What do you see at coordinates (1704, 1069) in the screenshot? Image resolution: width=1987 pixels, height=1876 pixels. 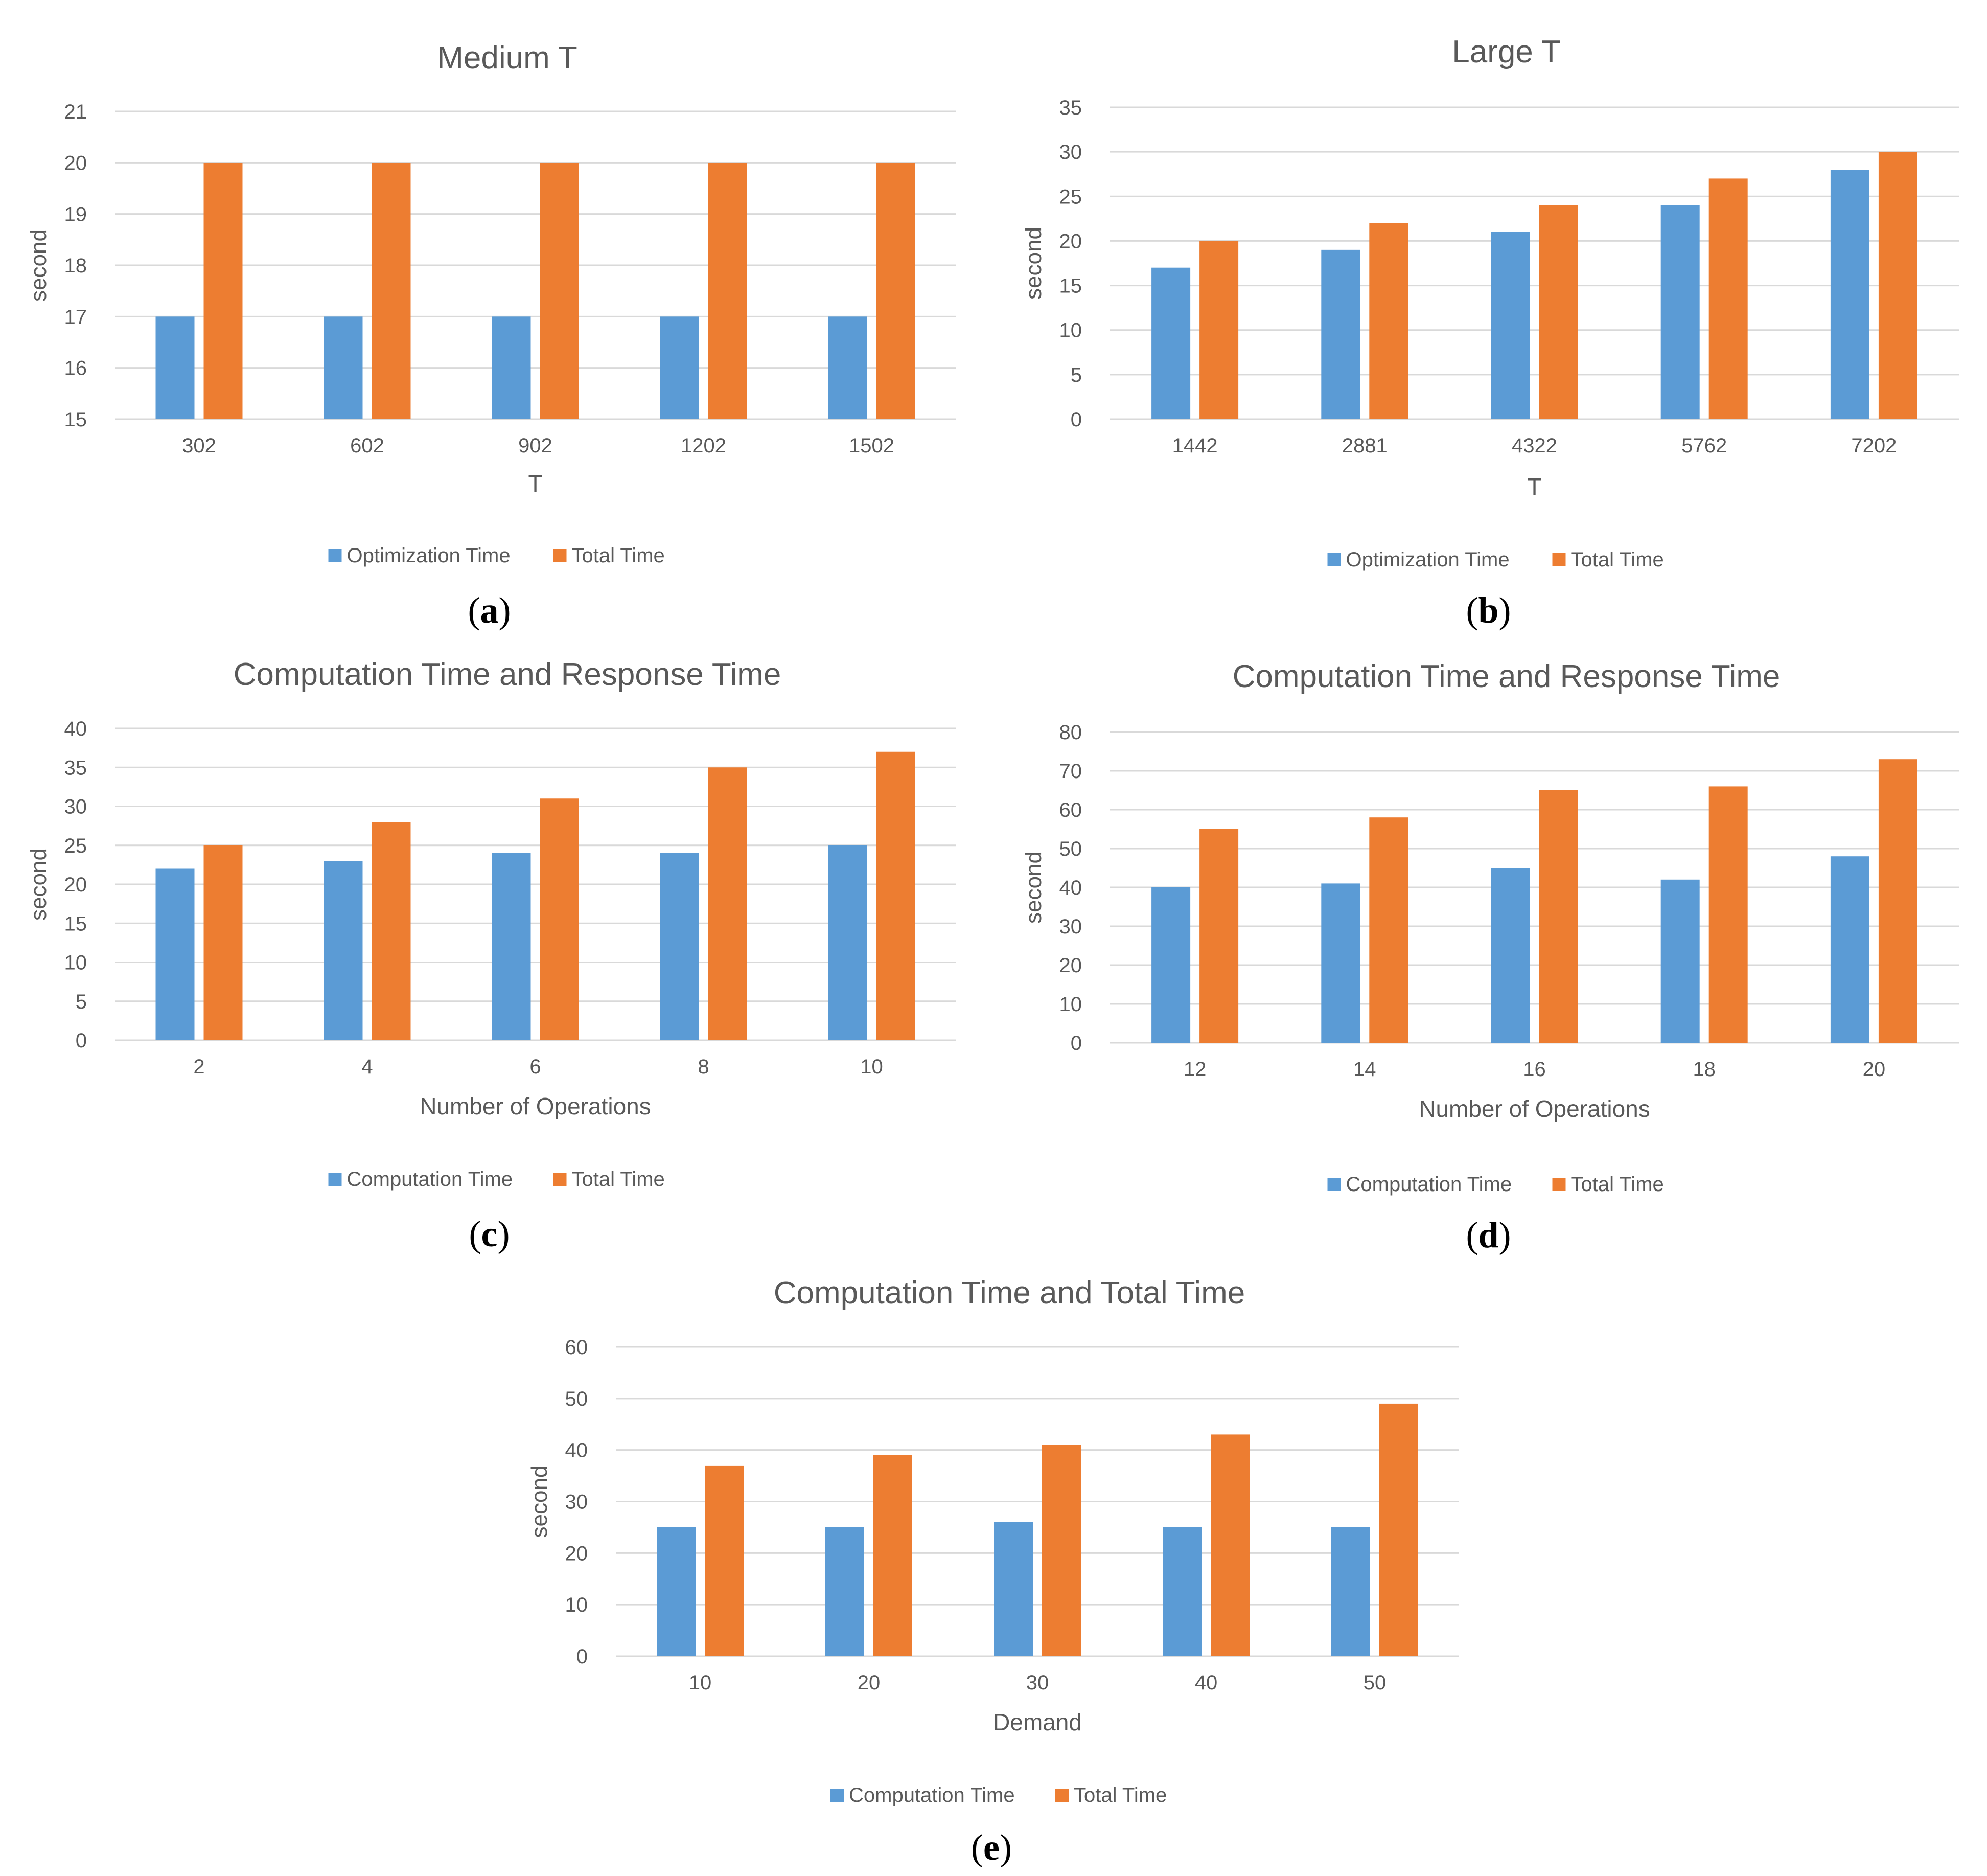 I see `x-tick-label: 18` at bounding box center [1704, 1069].